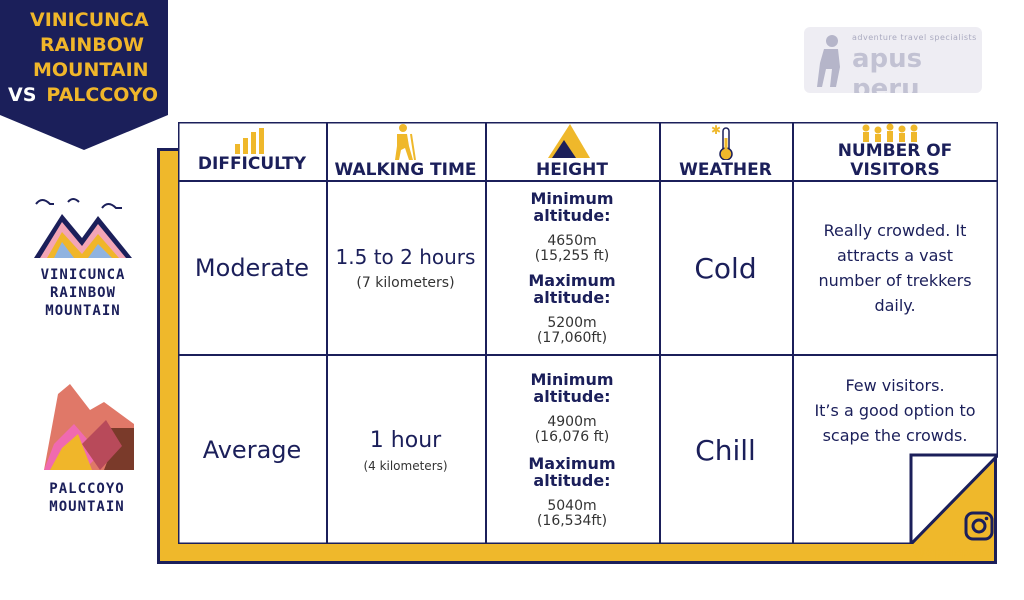 The image size is (1024, 600). I want to click on hiker-logo-icon, so click(828, 61).